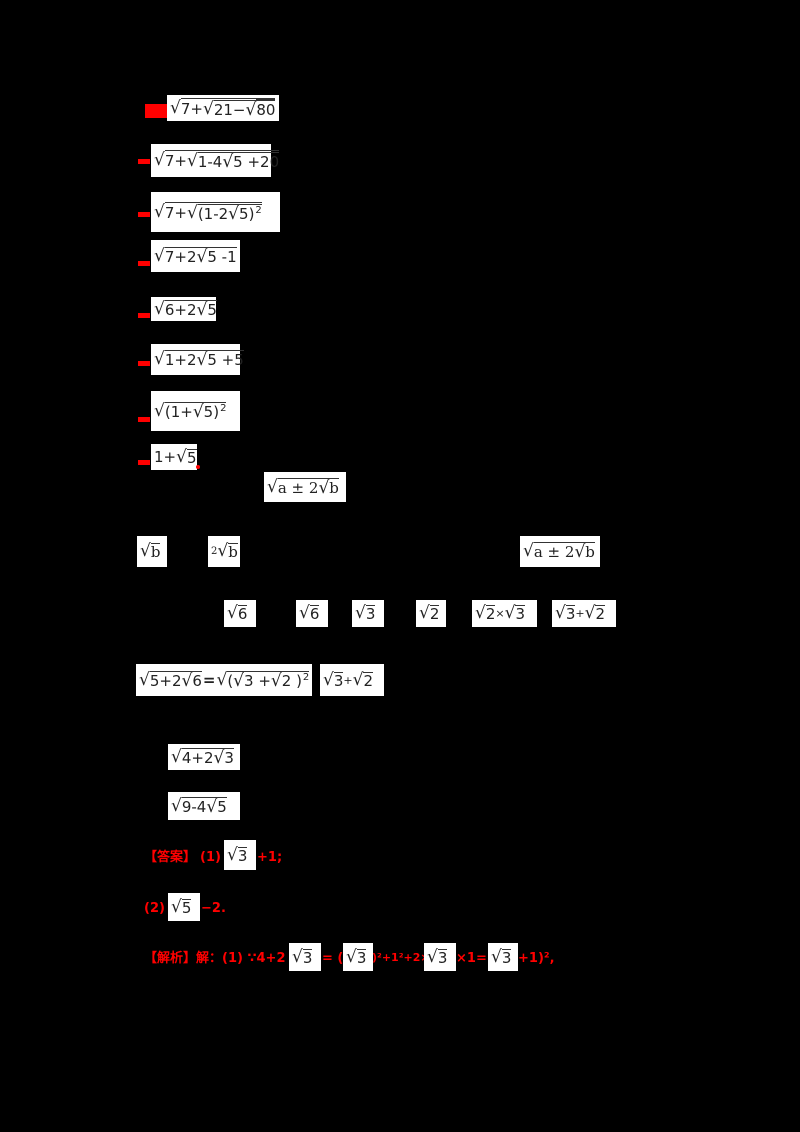 The width and height of the screenshot is (800, 1132). Describe the element at coordinates (204, 757) in the screenshot. I see `exercise-1-formula: √ 4+2√3` at that location.